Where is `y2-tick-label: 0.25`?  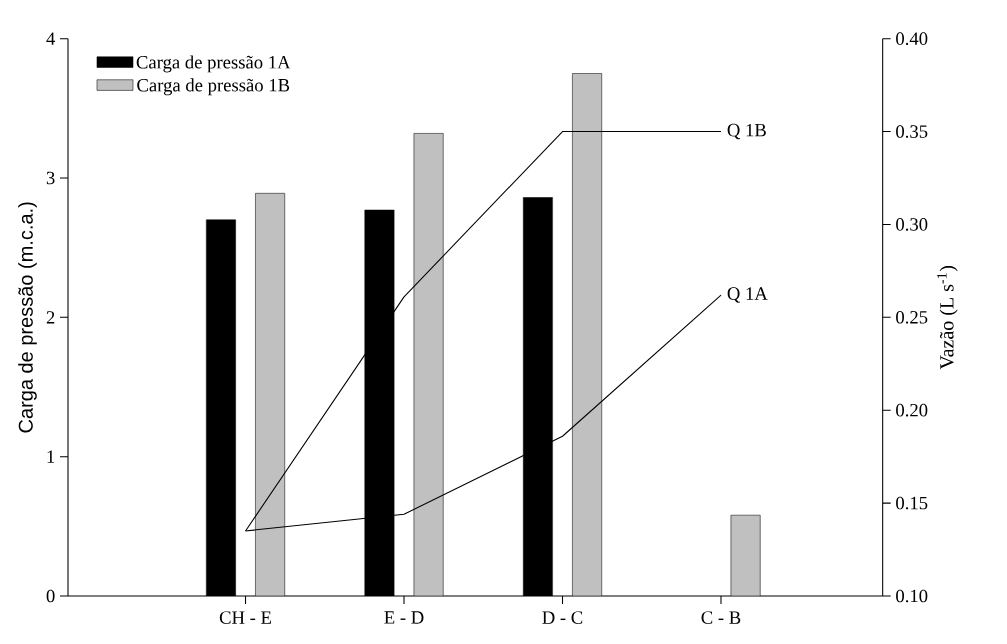 y2-tick-label: 0.25 is located at coordinates (912, 317).